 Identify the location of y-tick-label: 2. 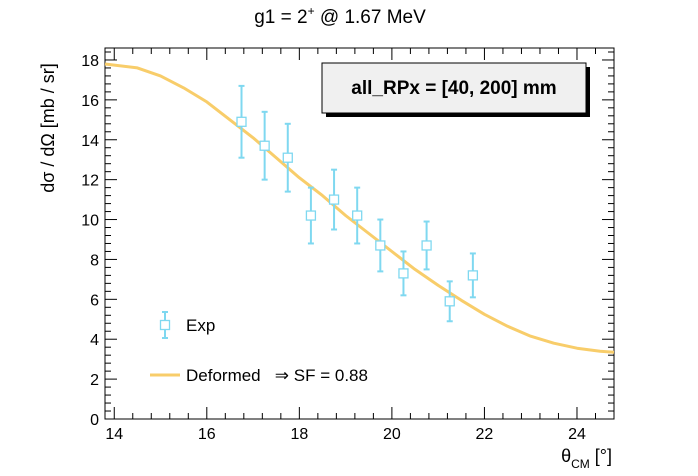
(94, 380).